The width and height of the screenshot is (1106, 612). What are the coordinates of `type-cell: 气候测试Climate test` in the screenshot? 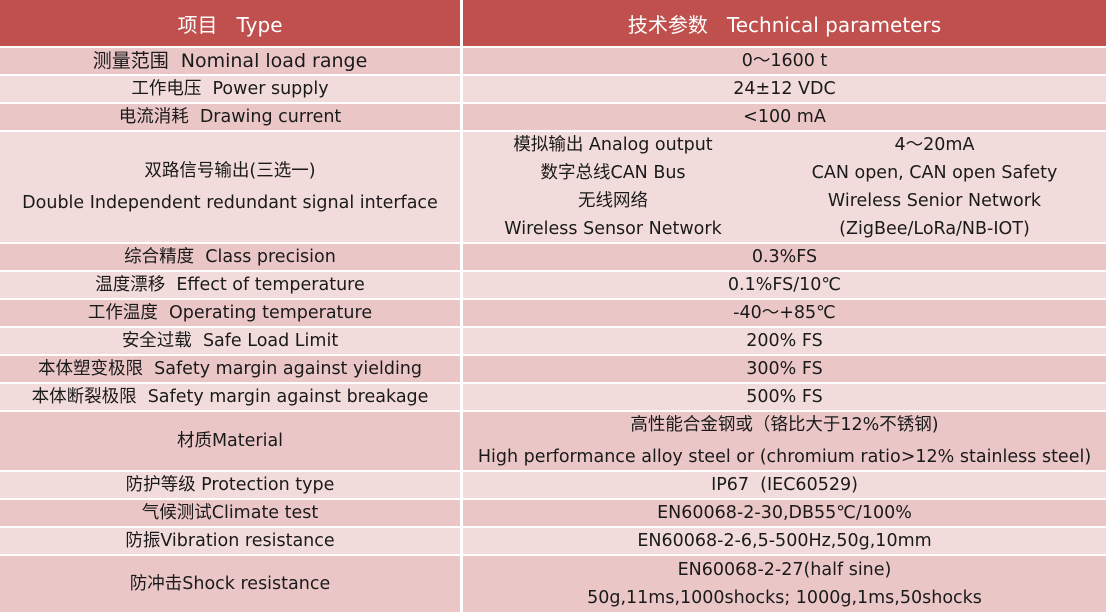 It's located at (230, 513).